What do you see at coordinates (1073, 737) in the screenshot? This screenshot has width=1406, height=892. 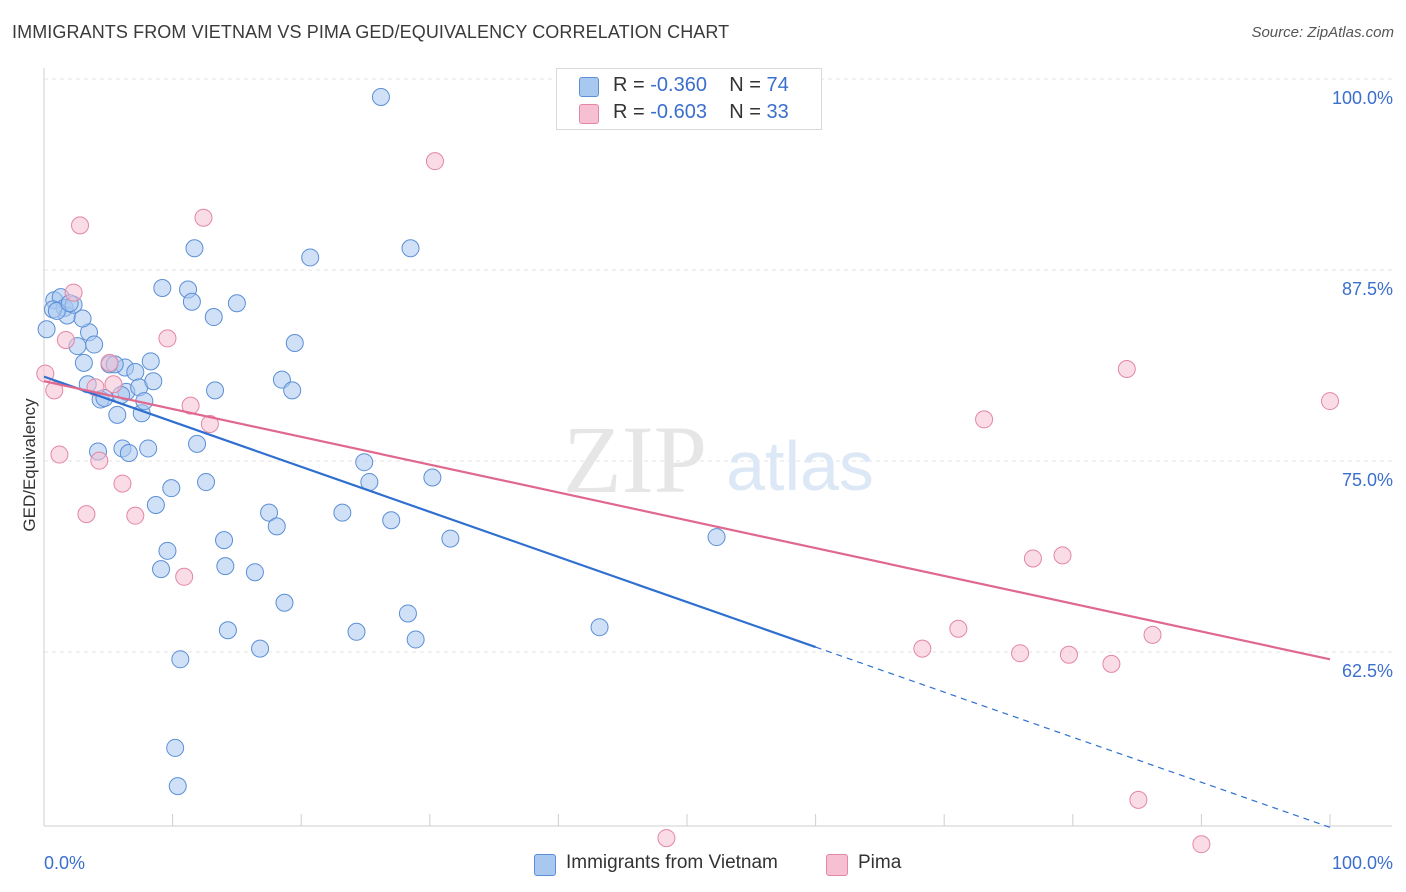 I see `vietnam-trend-extension` at bounding box center [1073, 737].